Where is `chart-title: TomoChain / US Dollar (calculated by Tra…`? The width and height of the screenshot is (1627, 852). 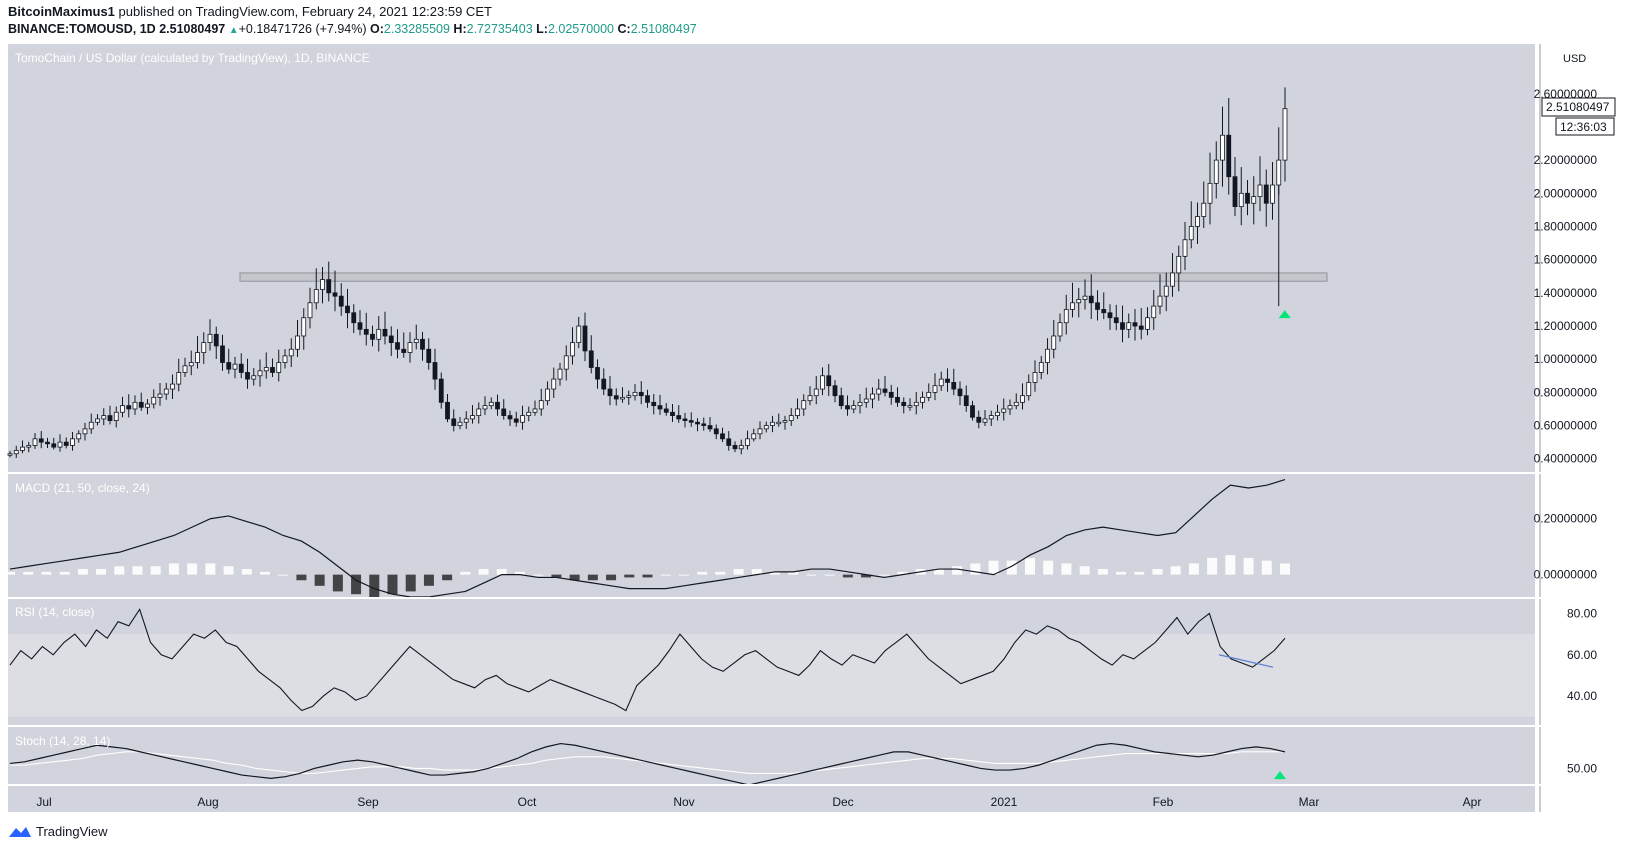 chart-title: TomoChain / US Dollar (calculated by Tra… is located at coordinates (192, 58).